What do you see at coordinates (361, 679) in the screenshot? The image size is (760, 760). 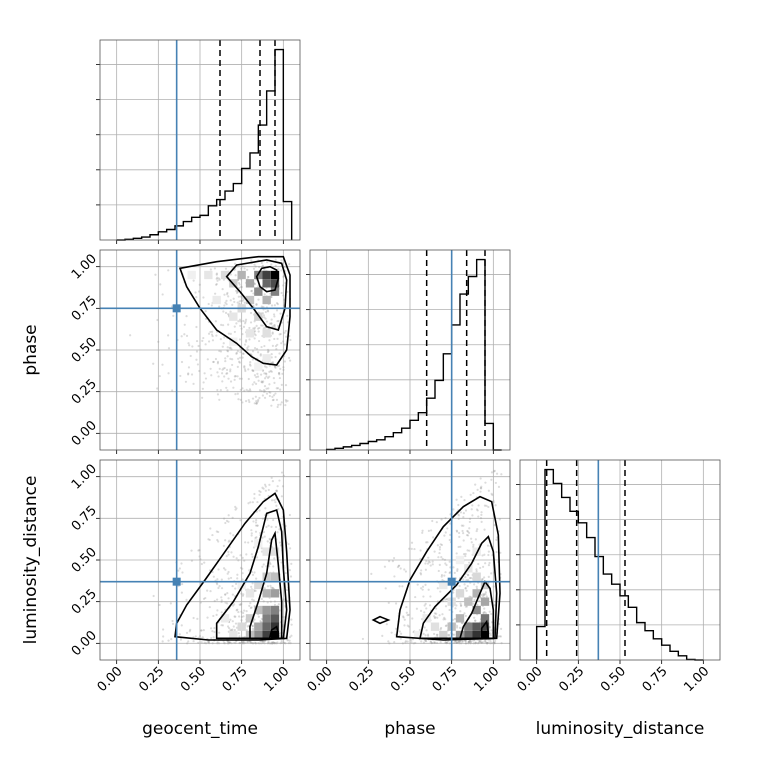 I see `x-tick-label: 0.25` at bounding box center [361, 679].